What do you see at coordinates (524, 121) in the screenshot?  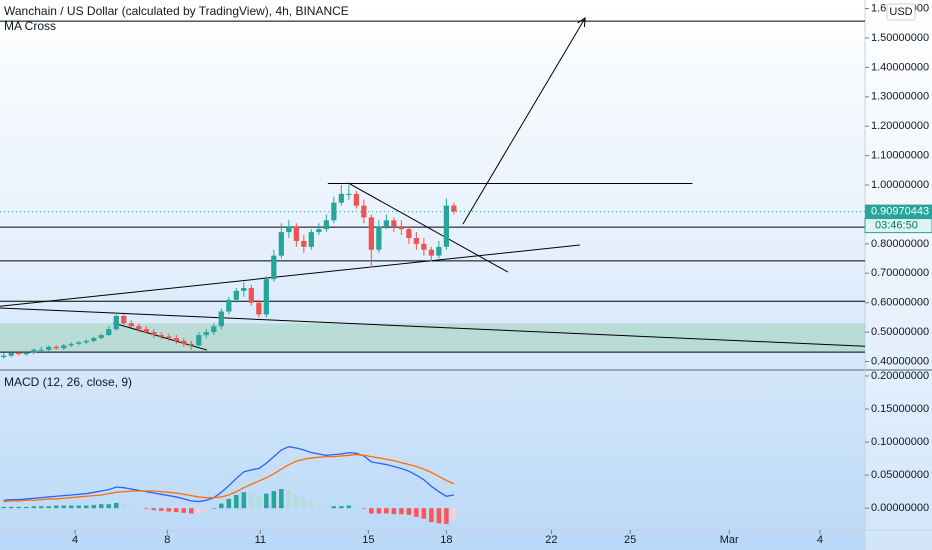 I see `arrow-line` at bounding box center [524, 121].